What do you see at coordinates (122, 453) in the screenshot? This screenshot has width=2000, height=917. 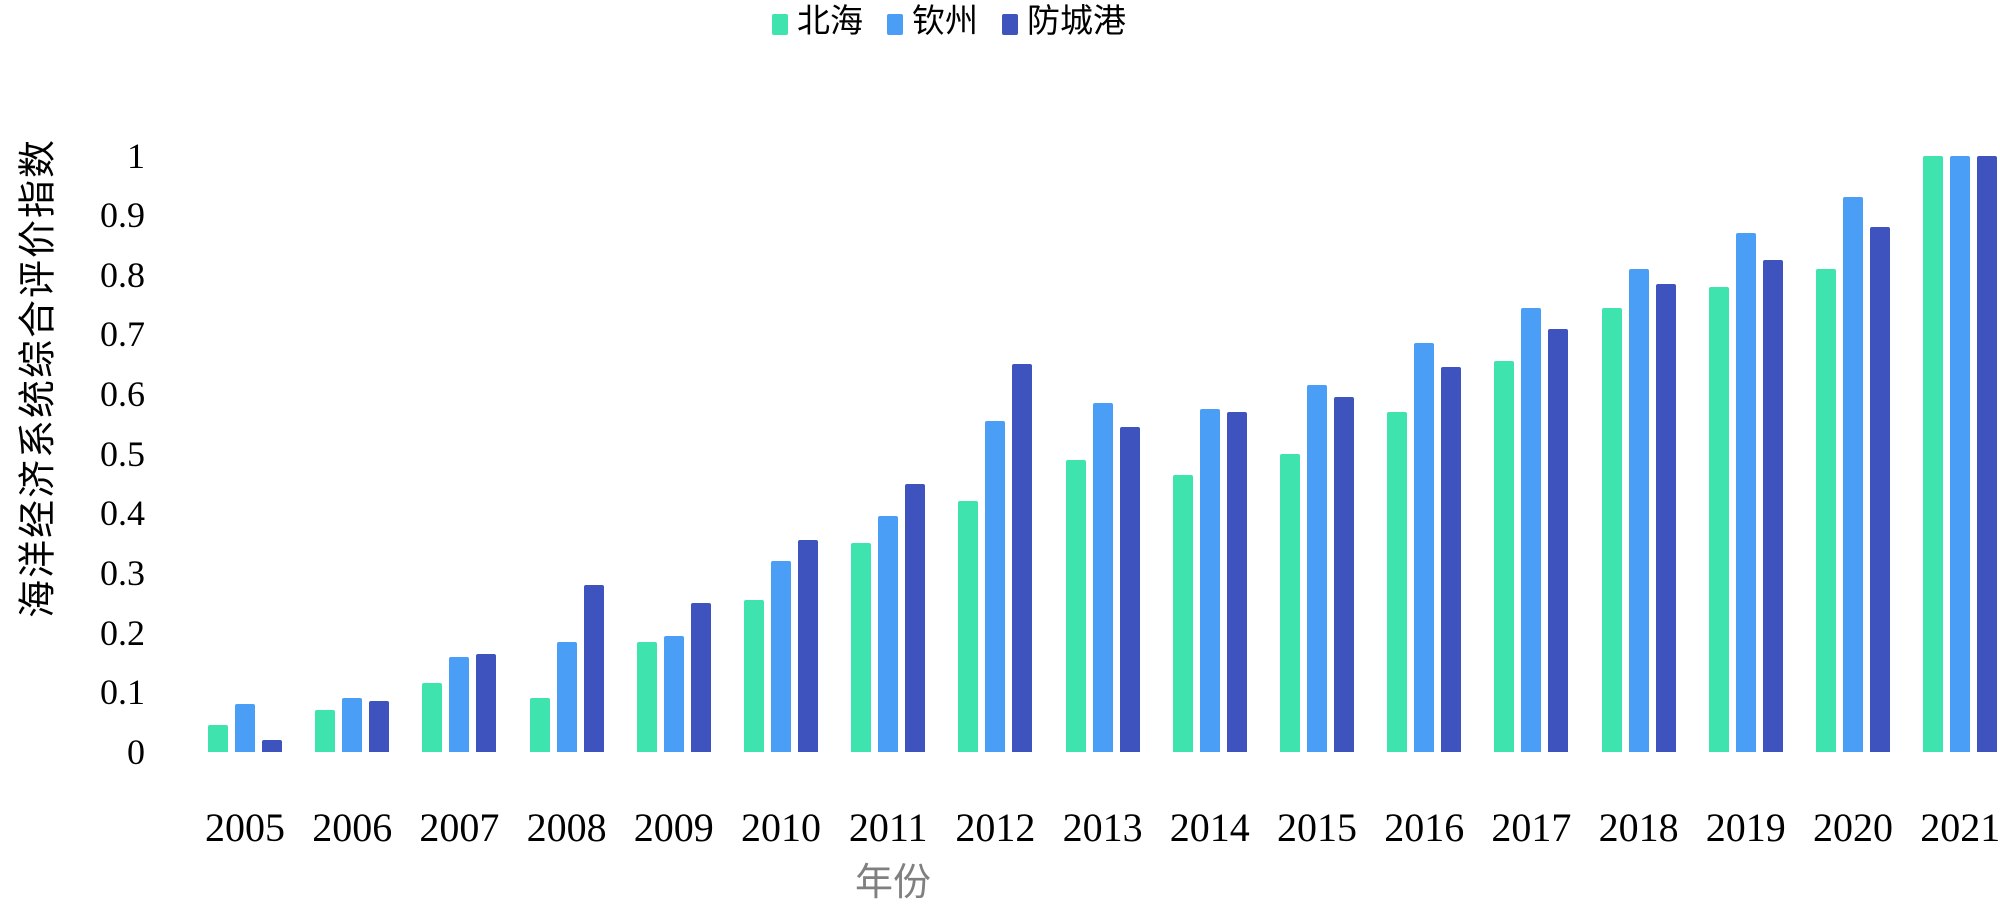 I see `y-tick-label: 0.5` at bounding box center [122, 453].